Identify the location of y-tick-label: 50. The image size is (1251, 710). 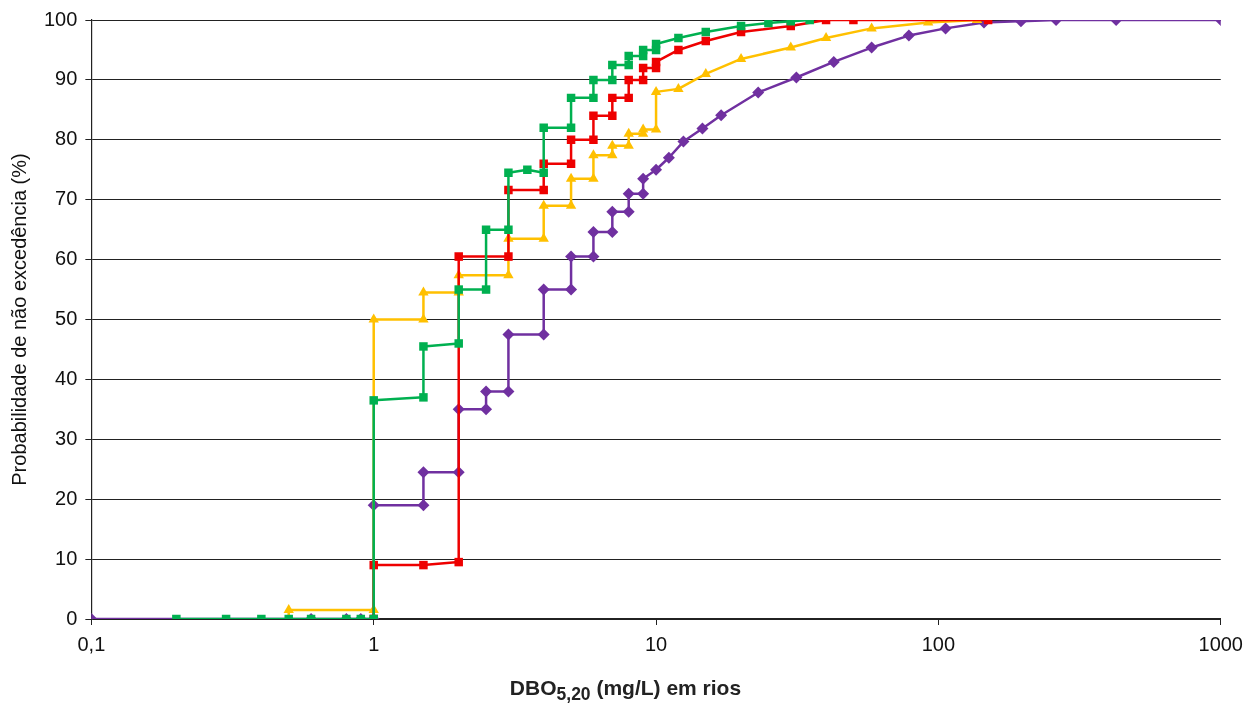
(66, 318).